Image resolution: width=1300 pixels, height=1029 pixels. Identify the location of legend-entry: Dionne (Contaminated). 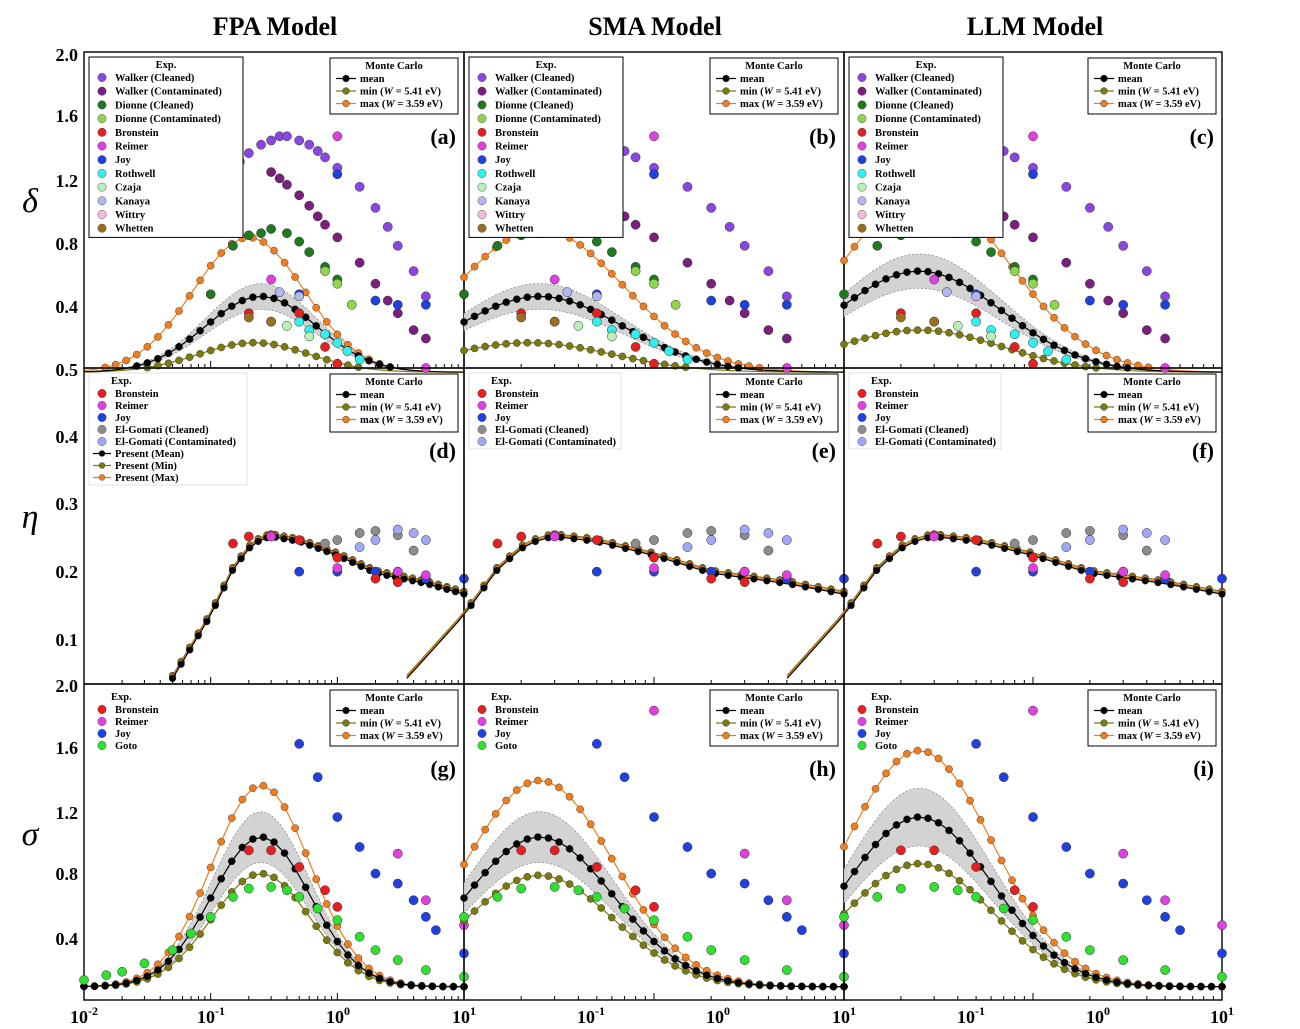
(928, 119).